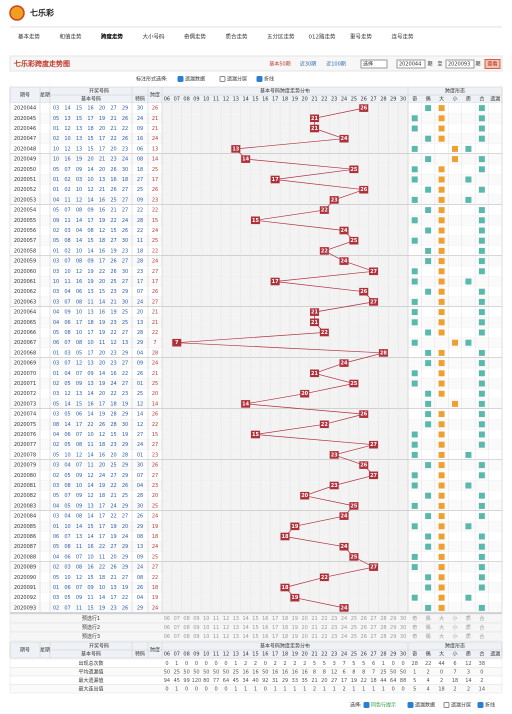 The height and width of the screenshot is (714, 512). What do you see at coordinates (403, 37) in the screenshot?
I see `nav-link: 连号走势` at bounding box center [403, 37].